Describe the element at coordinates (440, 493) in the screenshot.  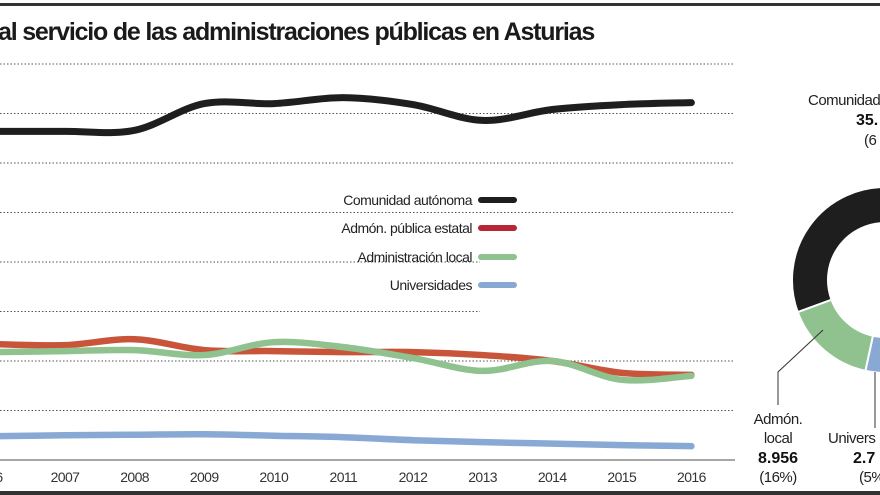
I see `bottom-rule` at that location.